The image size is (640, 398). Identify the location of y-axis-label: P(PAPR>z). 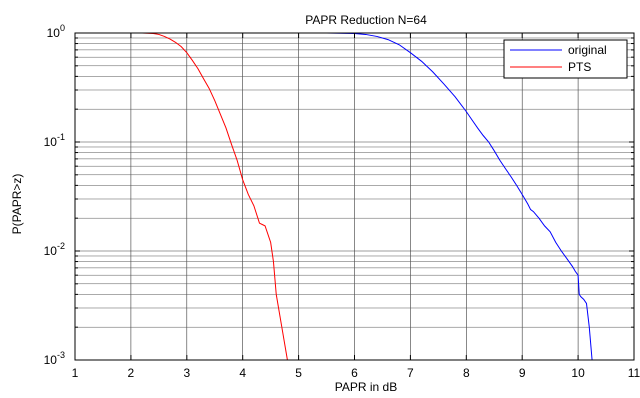
(17, 204).